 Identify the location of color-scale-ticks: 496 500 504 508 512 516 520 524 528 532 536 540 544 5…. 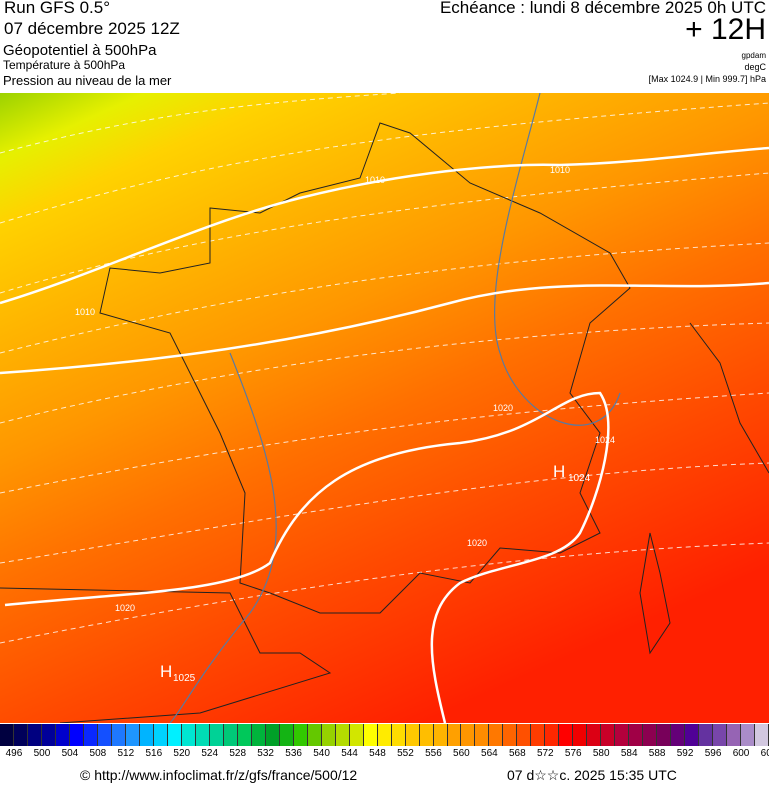
(384, 755).